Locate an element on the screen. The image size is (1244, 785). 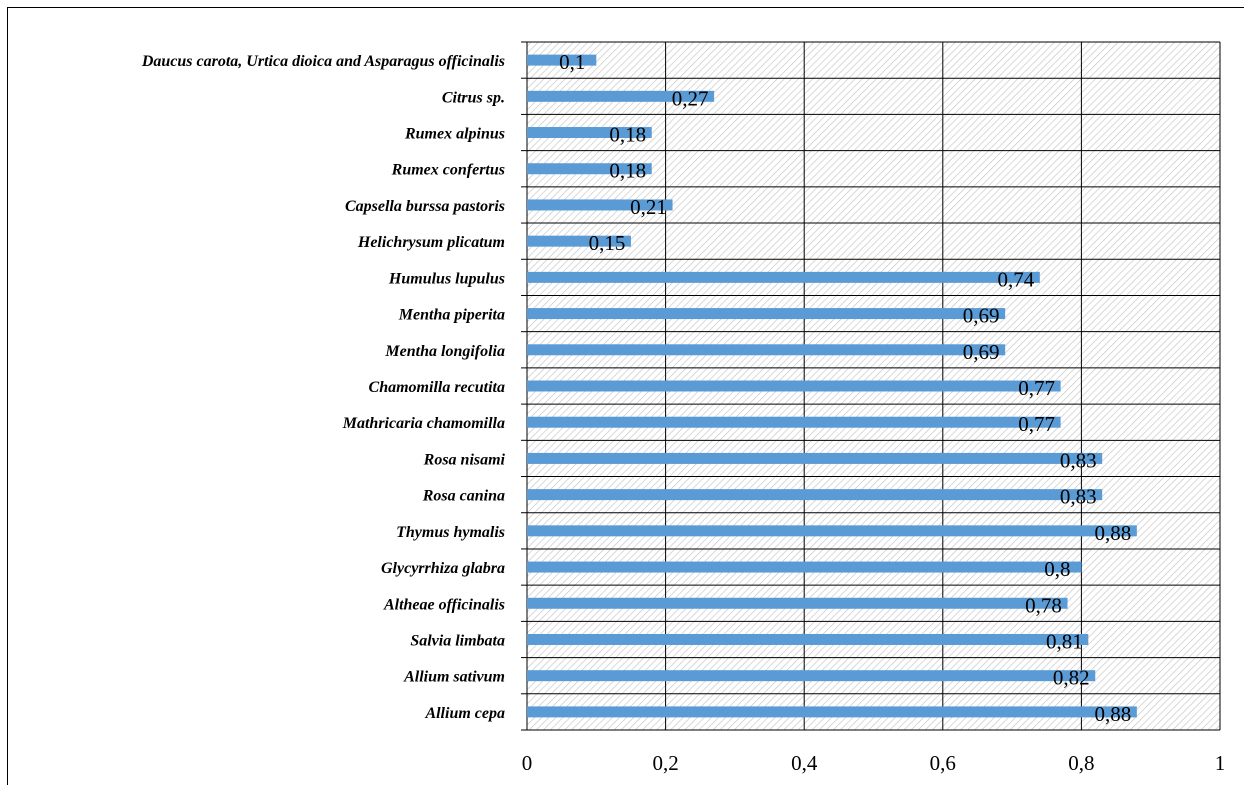
category-label: Citrus sp. is located at coordinates (473, 97).